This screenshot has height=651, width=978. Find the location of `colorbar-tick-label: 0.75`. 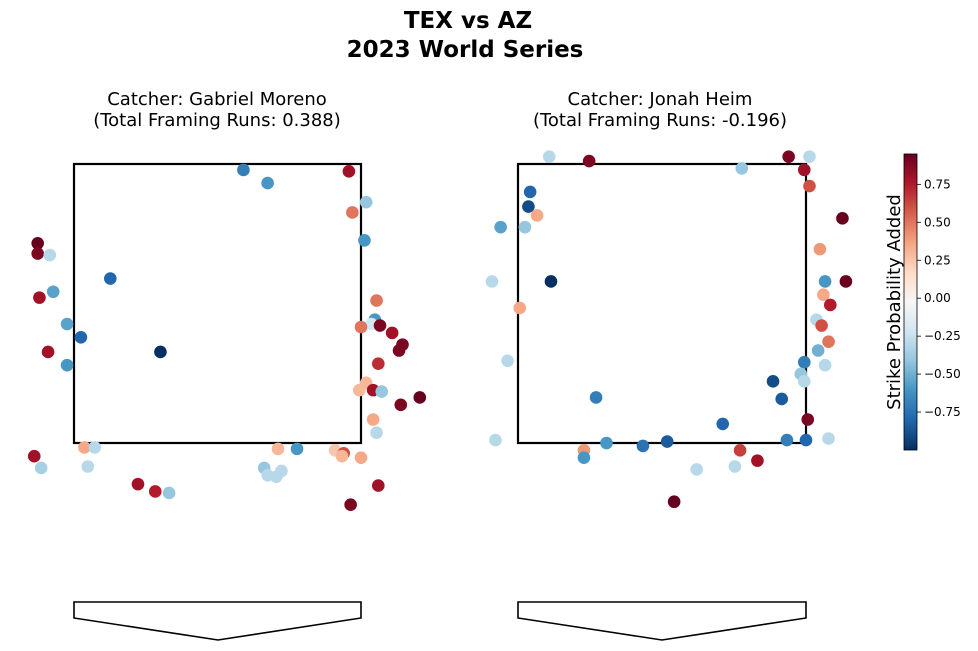

colorbar-tick-label: 0.75 is located at coordinates (937, 184).